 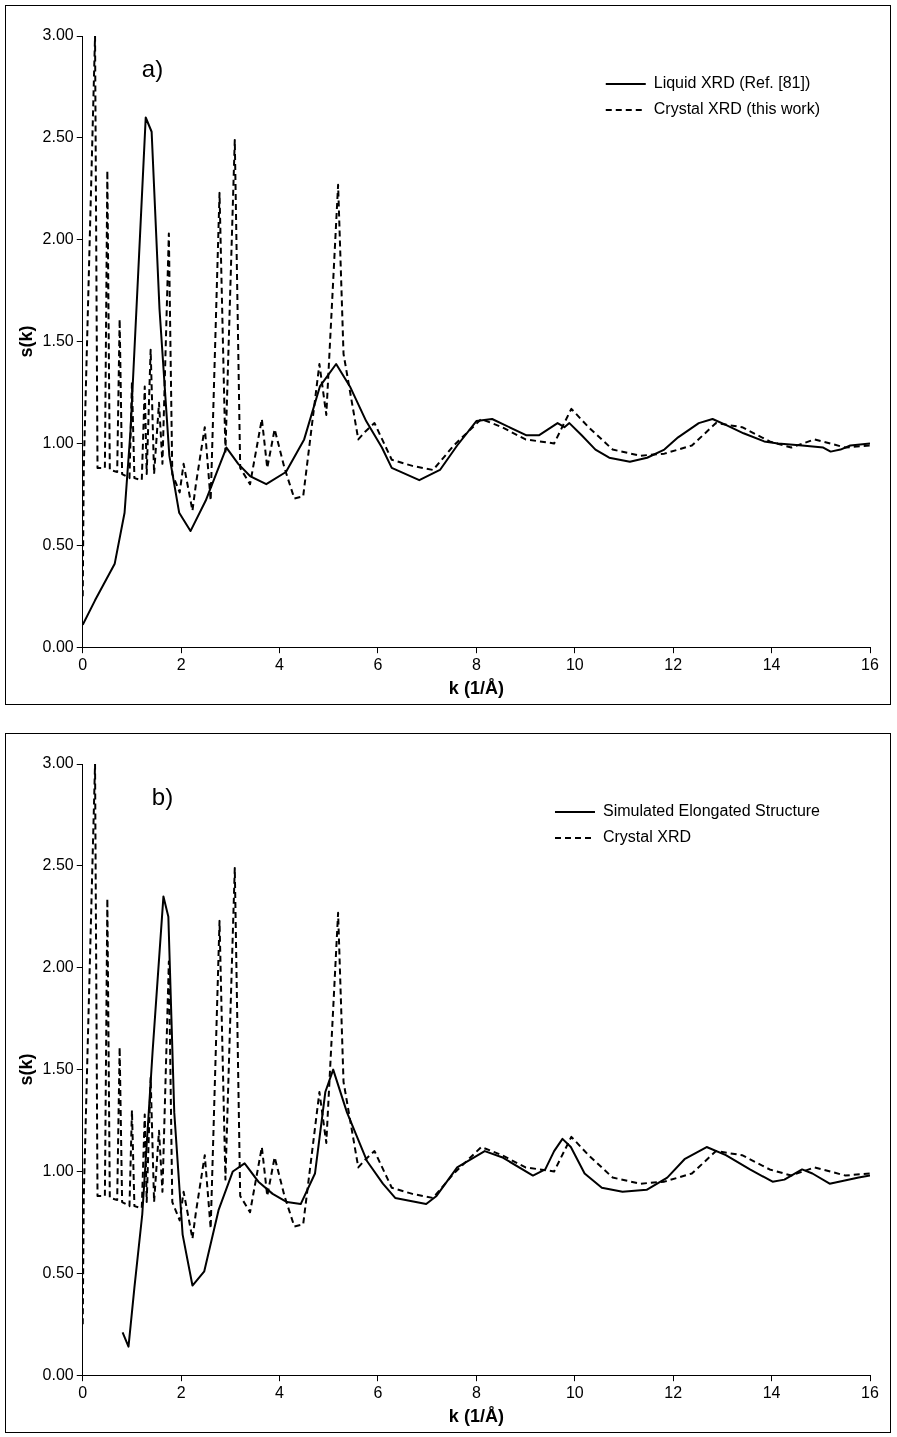 I want to click on annotation: b), so click(x=162, y=796).